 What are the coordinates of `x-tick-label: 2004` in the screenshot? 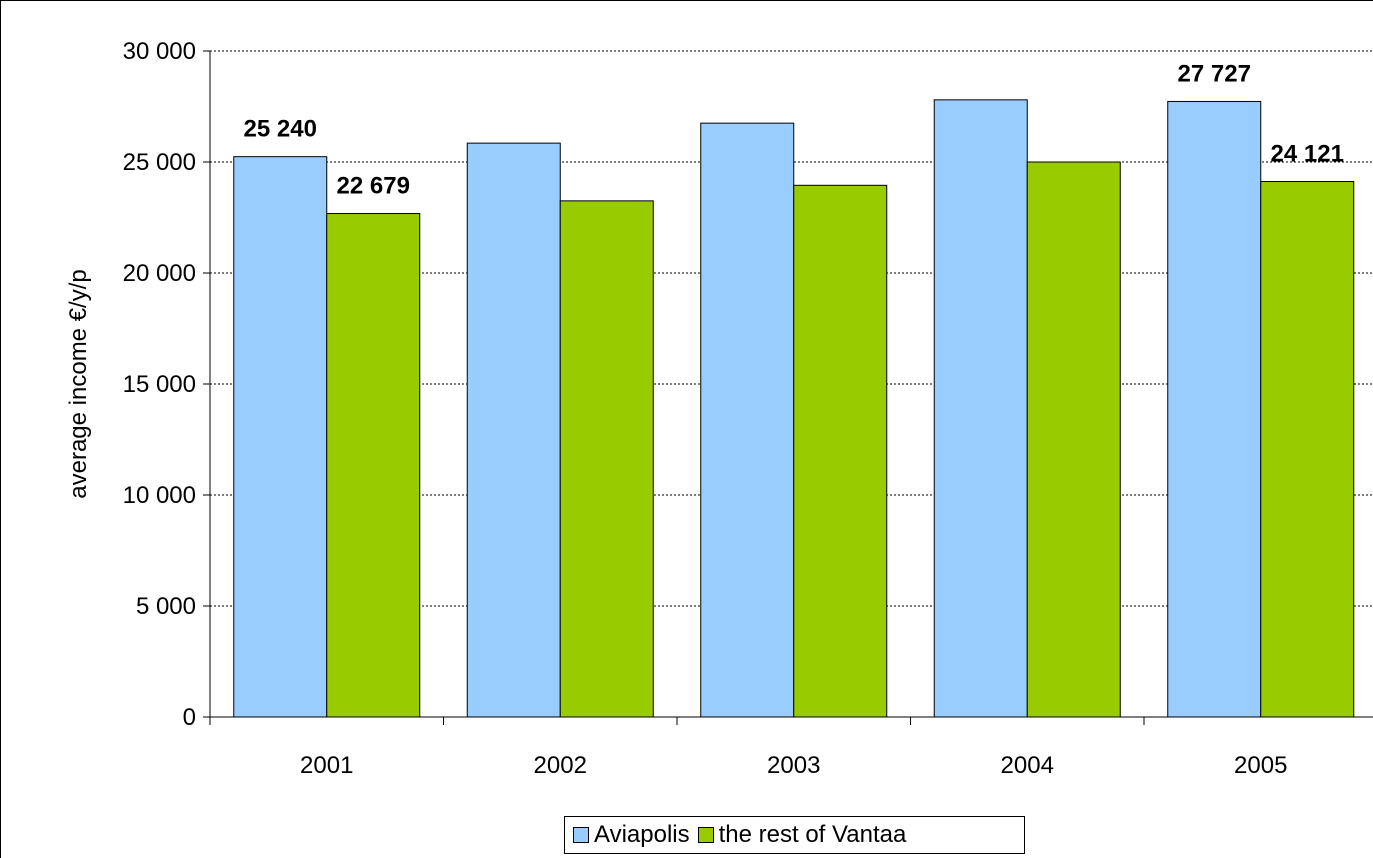 It's located at (1027, 765).